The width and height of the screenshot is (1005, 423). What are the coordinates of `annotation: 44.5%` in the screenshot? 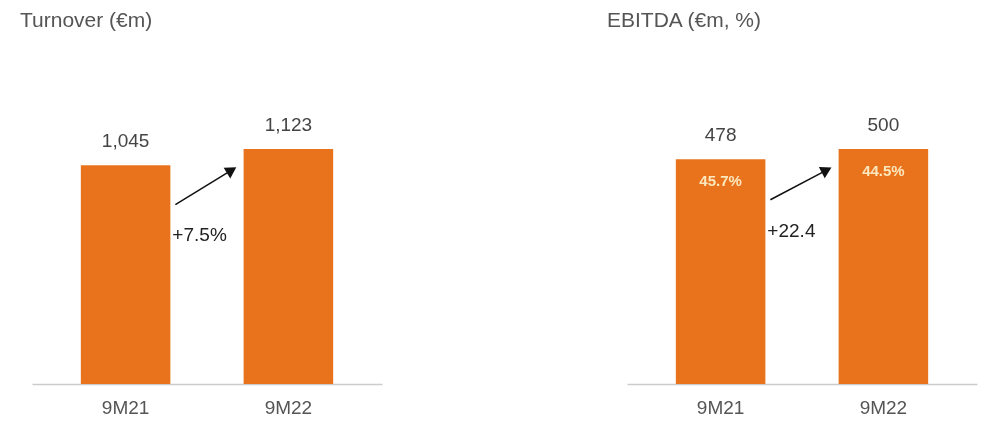 It's located at (883, 170).